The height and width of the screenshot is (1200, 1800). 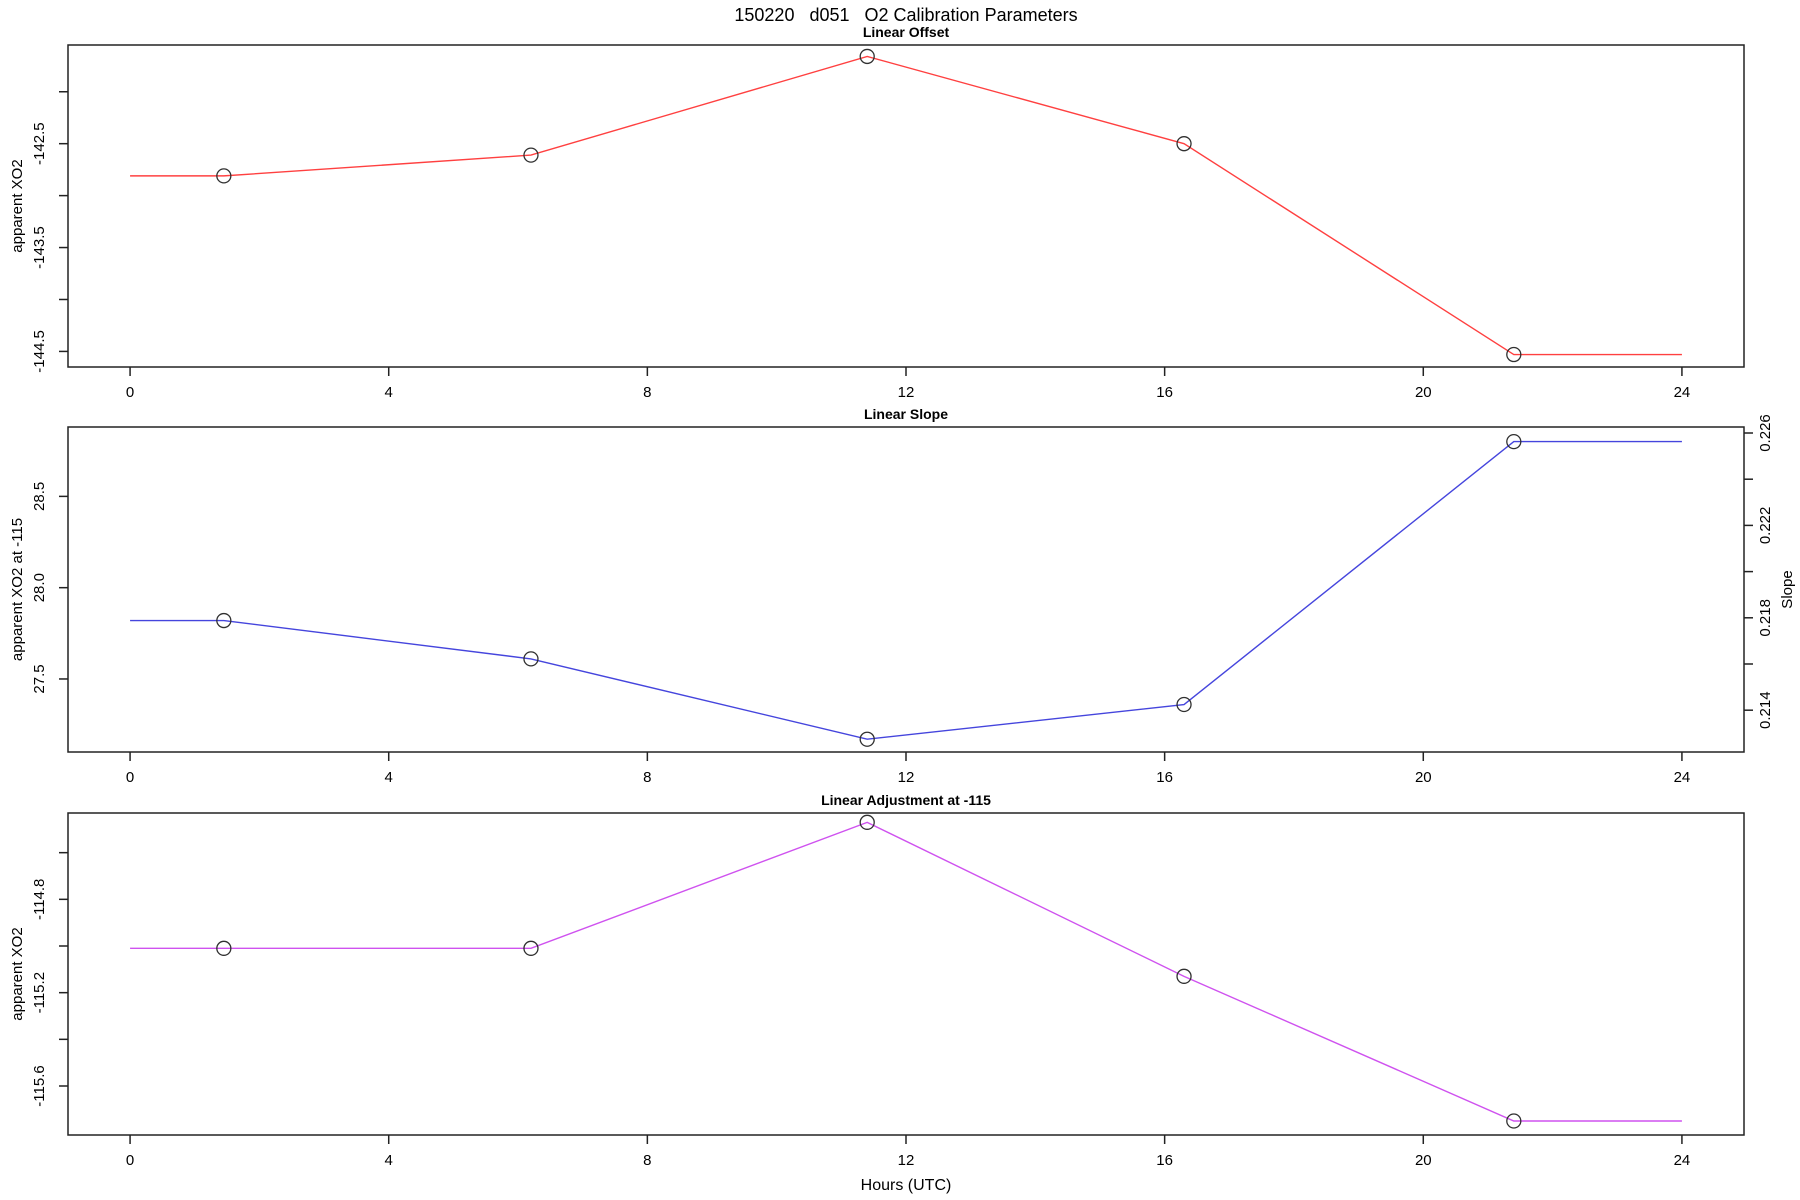 I want to click on right-y-tick-label: 0.218, so click(x=1765, y=618).